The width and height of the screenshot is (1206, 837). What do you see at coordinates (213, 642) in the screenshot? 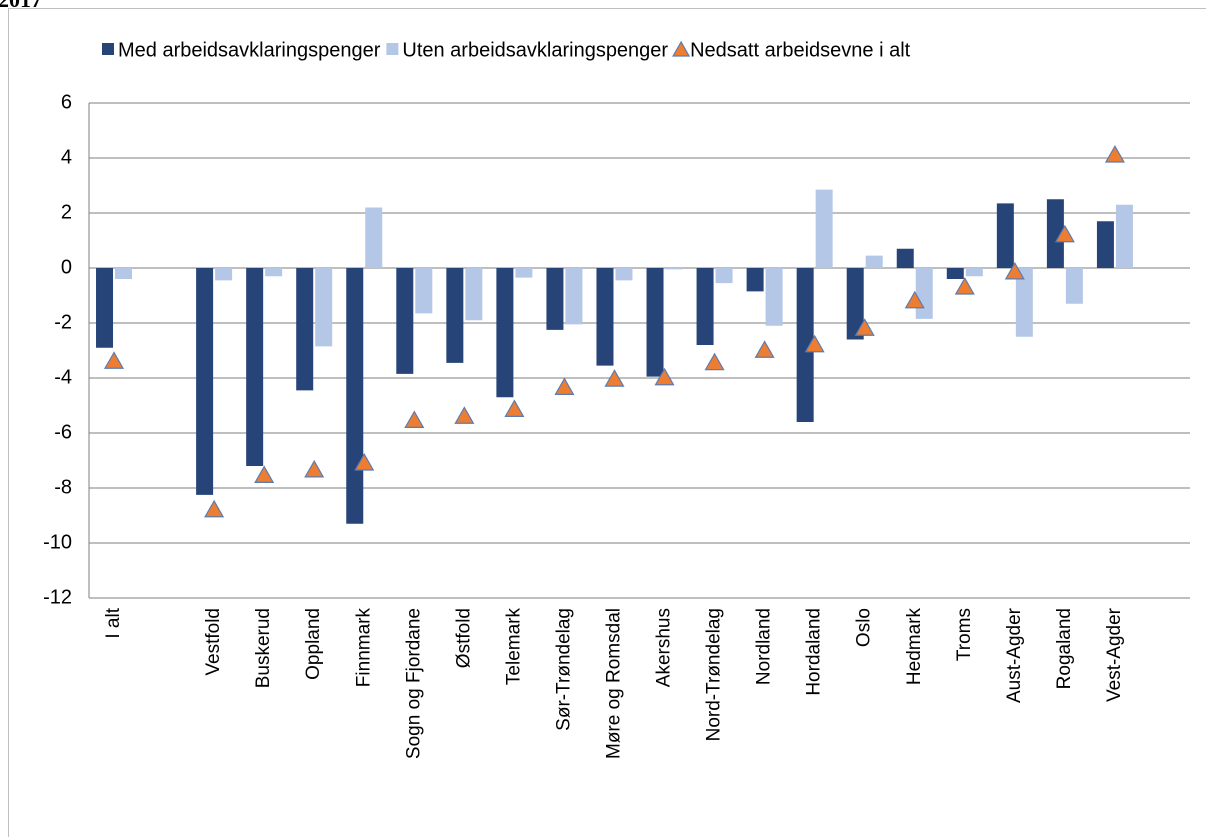
I see `x-tick-label: Vestfold` at bounding box center [213, 642].